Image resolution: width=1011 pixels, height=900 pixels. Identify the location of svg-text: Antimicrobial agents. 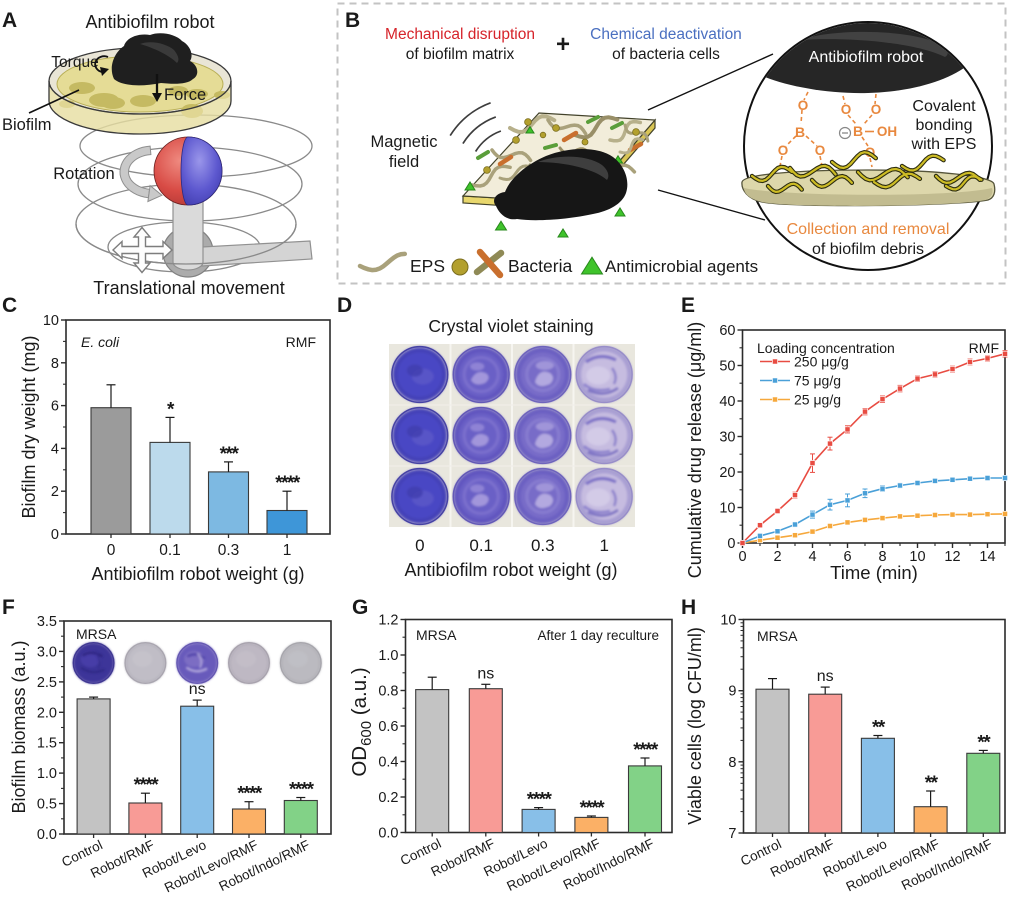
(681, 266).